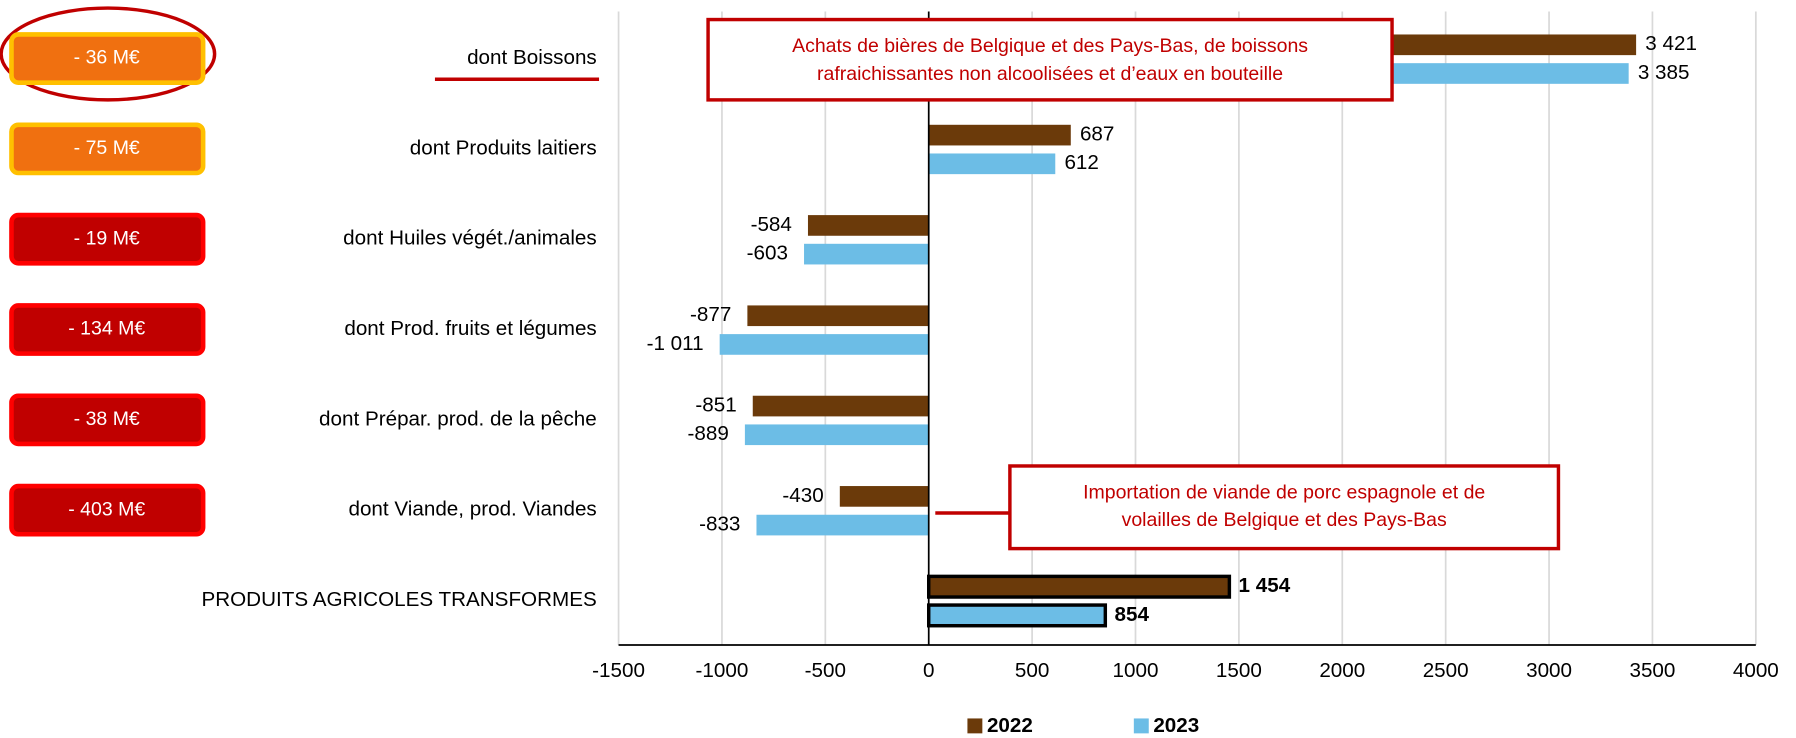 The width and height of the screenshot is (1796, 738). I want to click on value-label: 612, so click(1081, 162).